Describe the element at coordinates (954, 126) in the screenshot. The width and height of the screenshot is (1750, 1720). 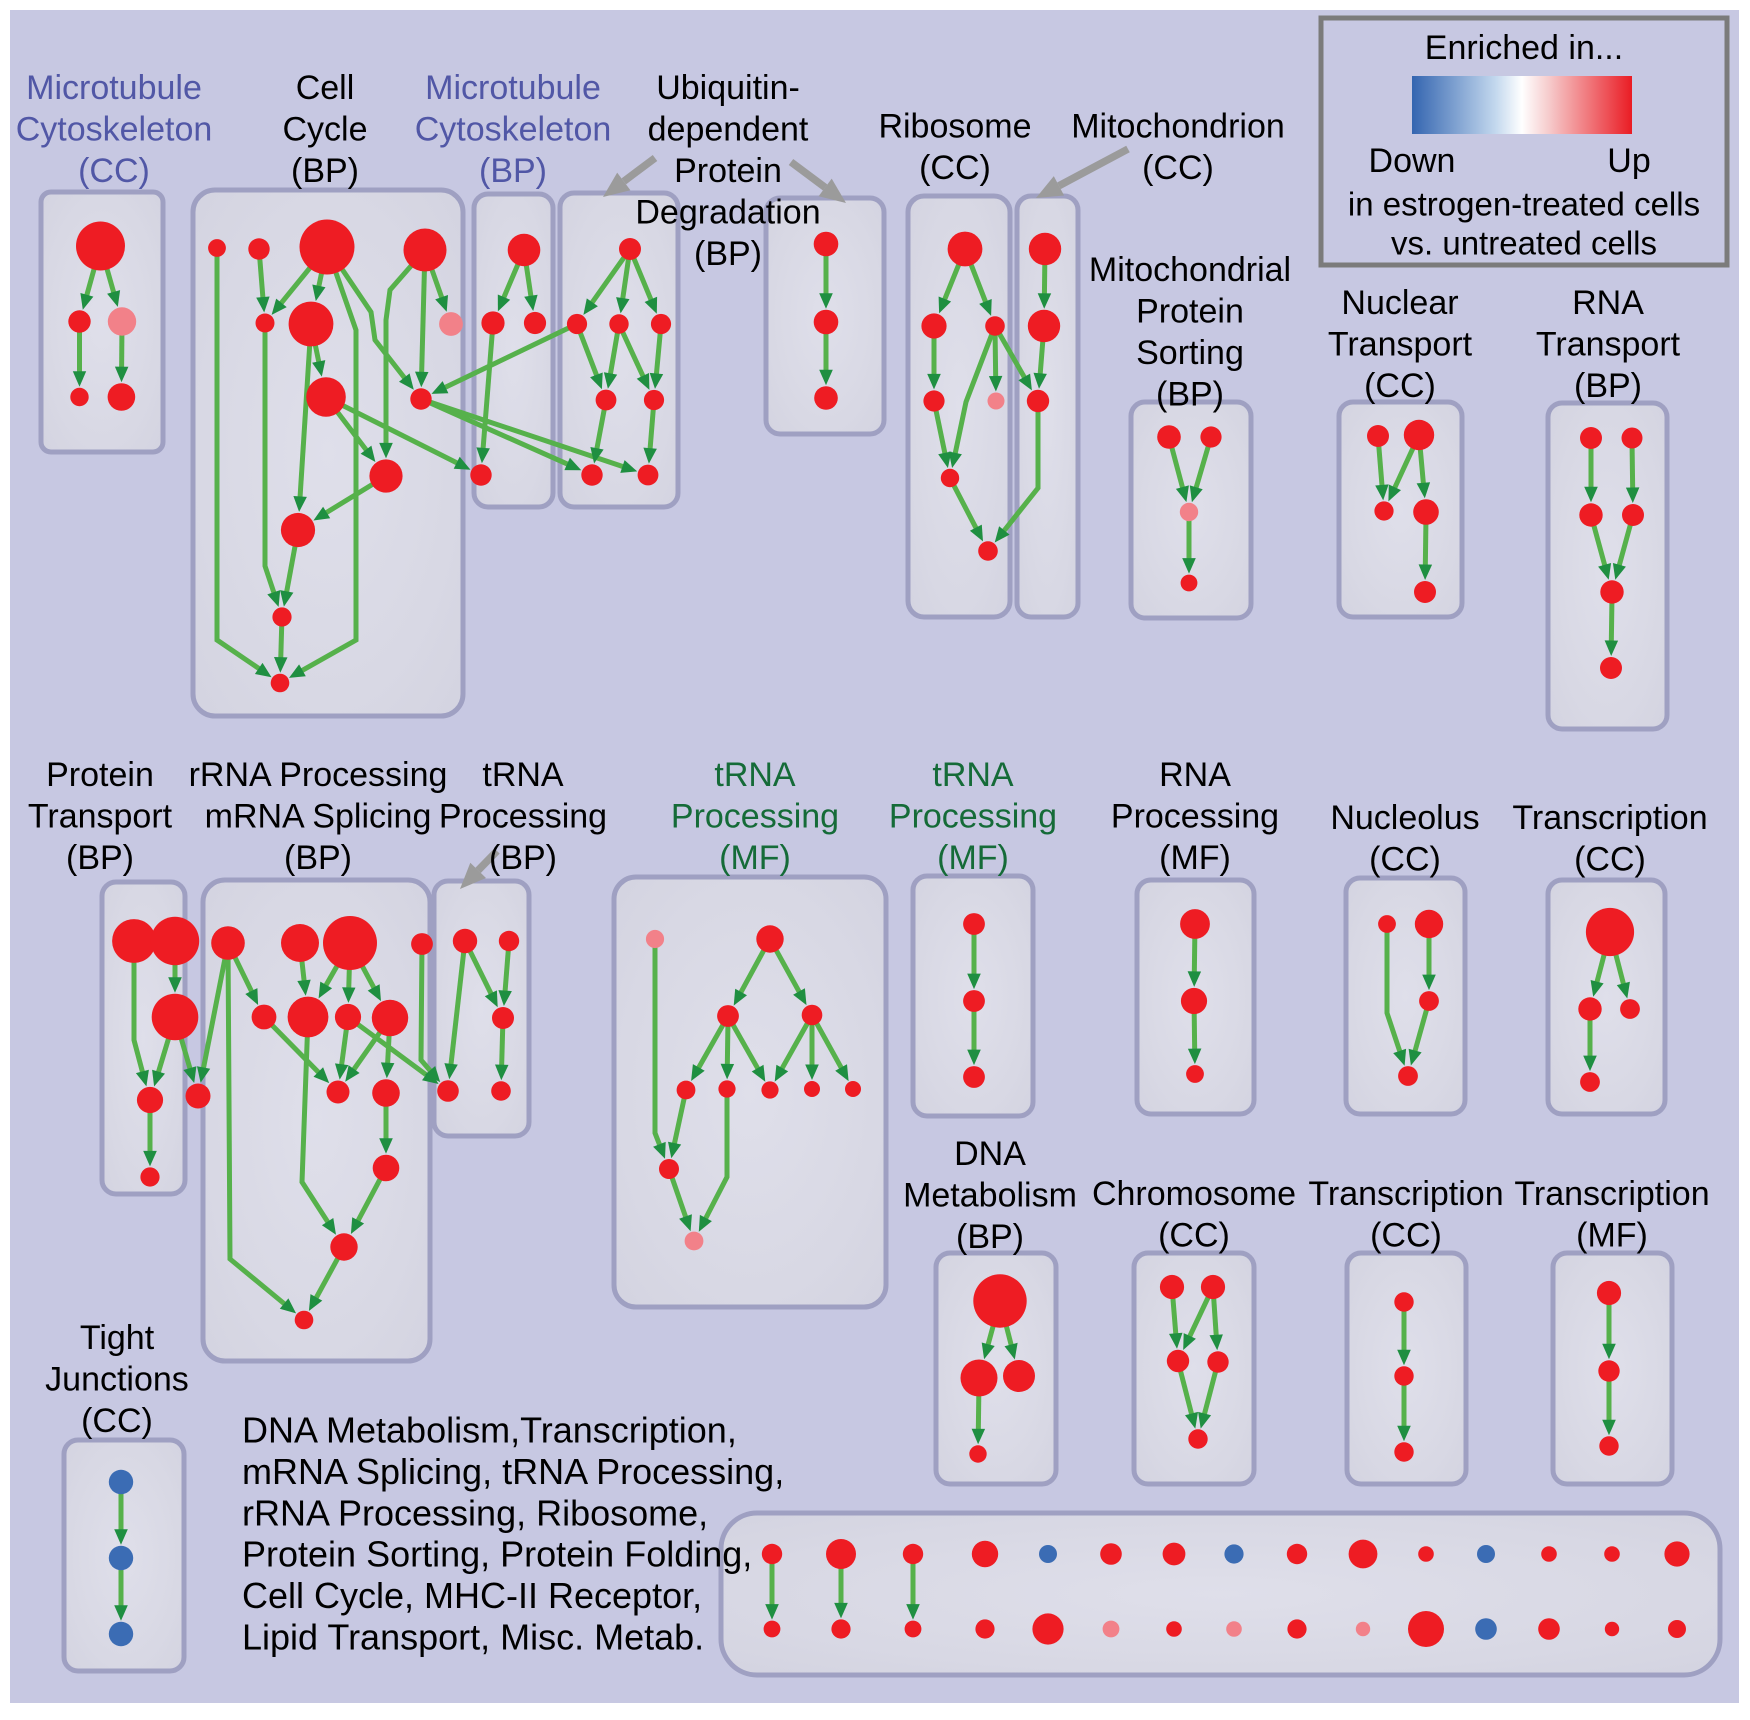
I see `svg-text: Ribosome` at that location.